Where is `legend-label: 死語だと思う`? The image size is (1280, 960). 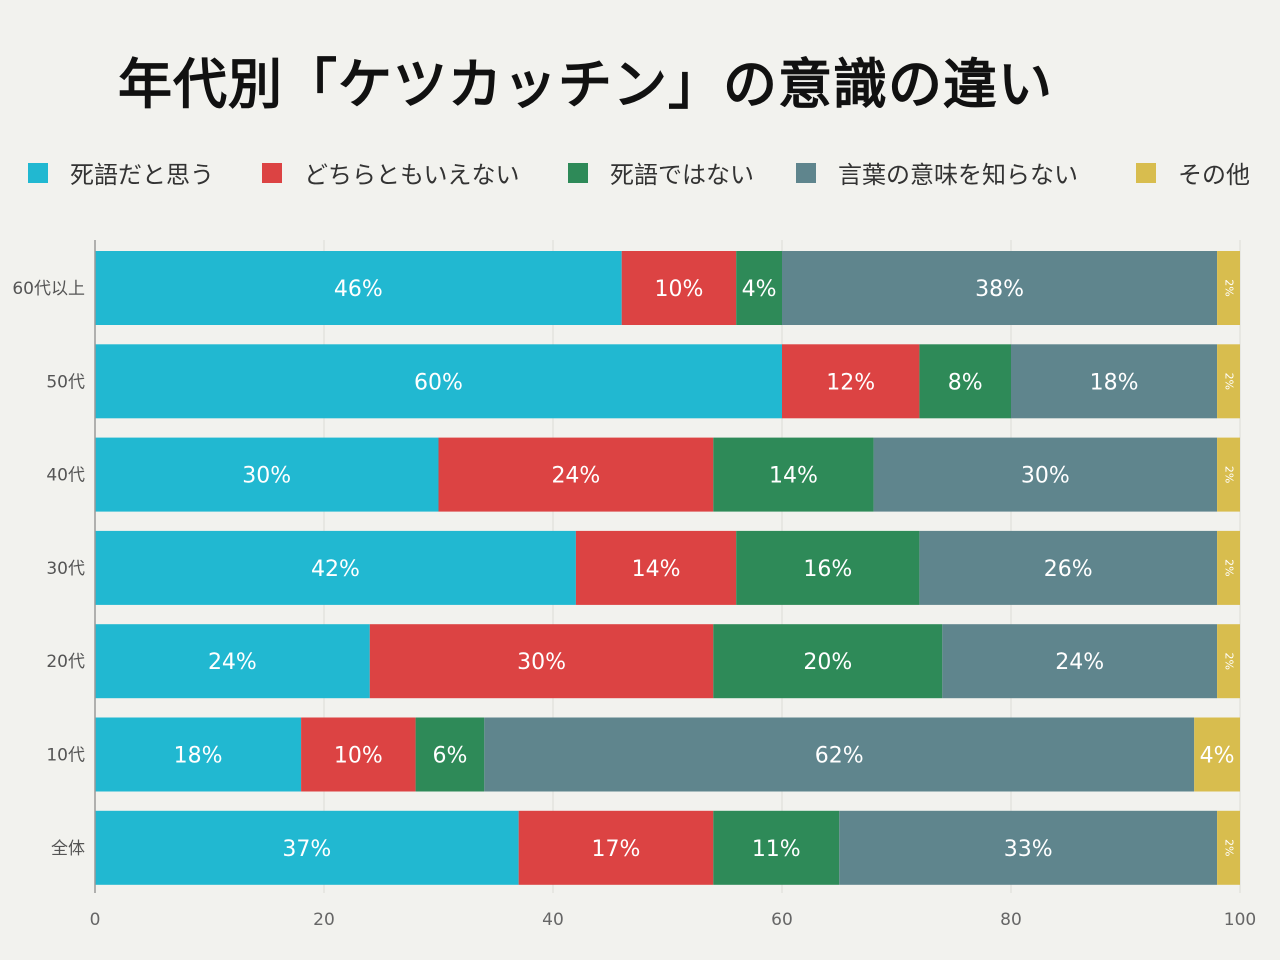 legend-label: 死語だと思う is located at coordinates (142, 175).